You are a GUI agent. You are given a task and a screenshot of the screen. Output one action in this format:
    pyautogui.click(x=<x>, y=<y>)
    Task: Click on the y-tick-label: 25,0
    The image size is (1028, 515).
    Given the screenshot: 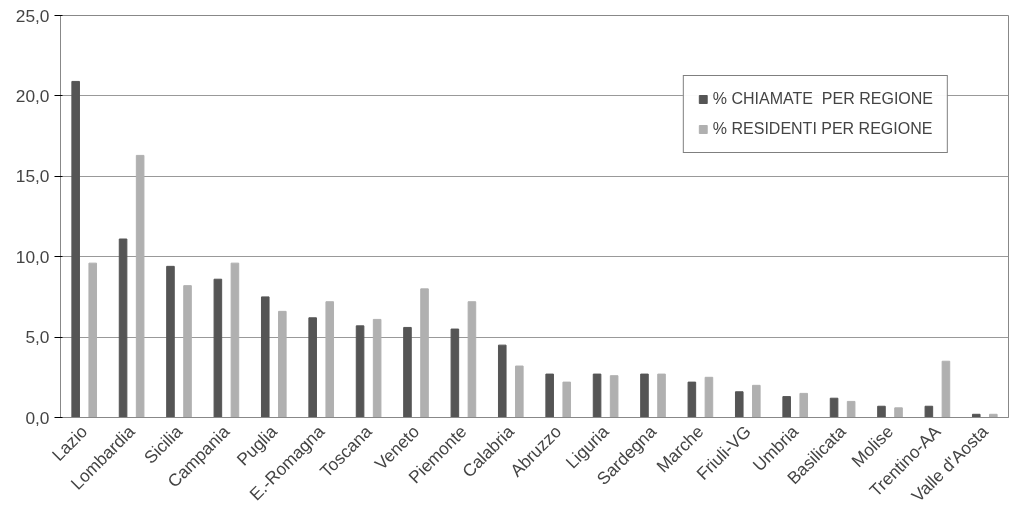 What is the action you would take?
    pyautogui.click(x=32, y=15)
    